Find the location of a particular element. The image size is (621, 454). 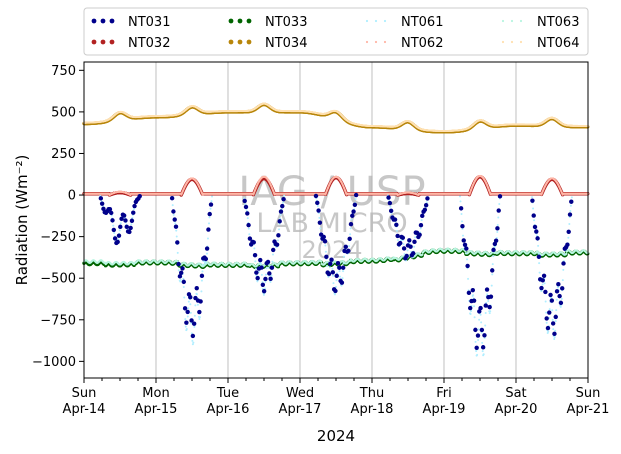

series-NT034 is located at coordinates (336, 118).